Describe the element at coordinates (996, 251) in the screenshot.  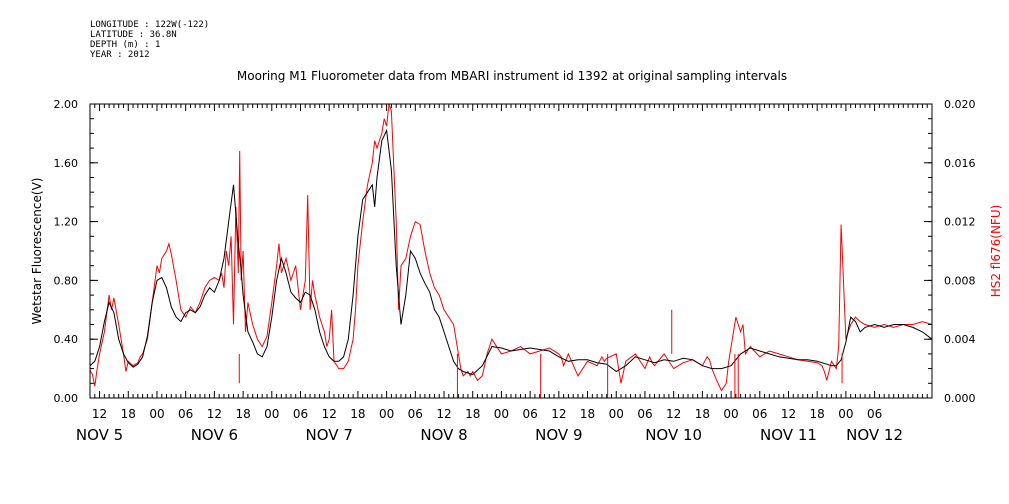
I see `y2-axis-label: HS2 fl676(NFU)` at that location.